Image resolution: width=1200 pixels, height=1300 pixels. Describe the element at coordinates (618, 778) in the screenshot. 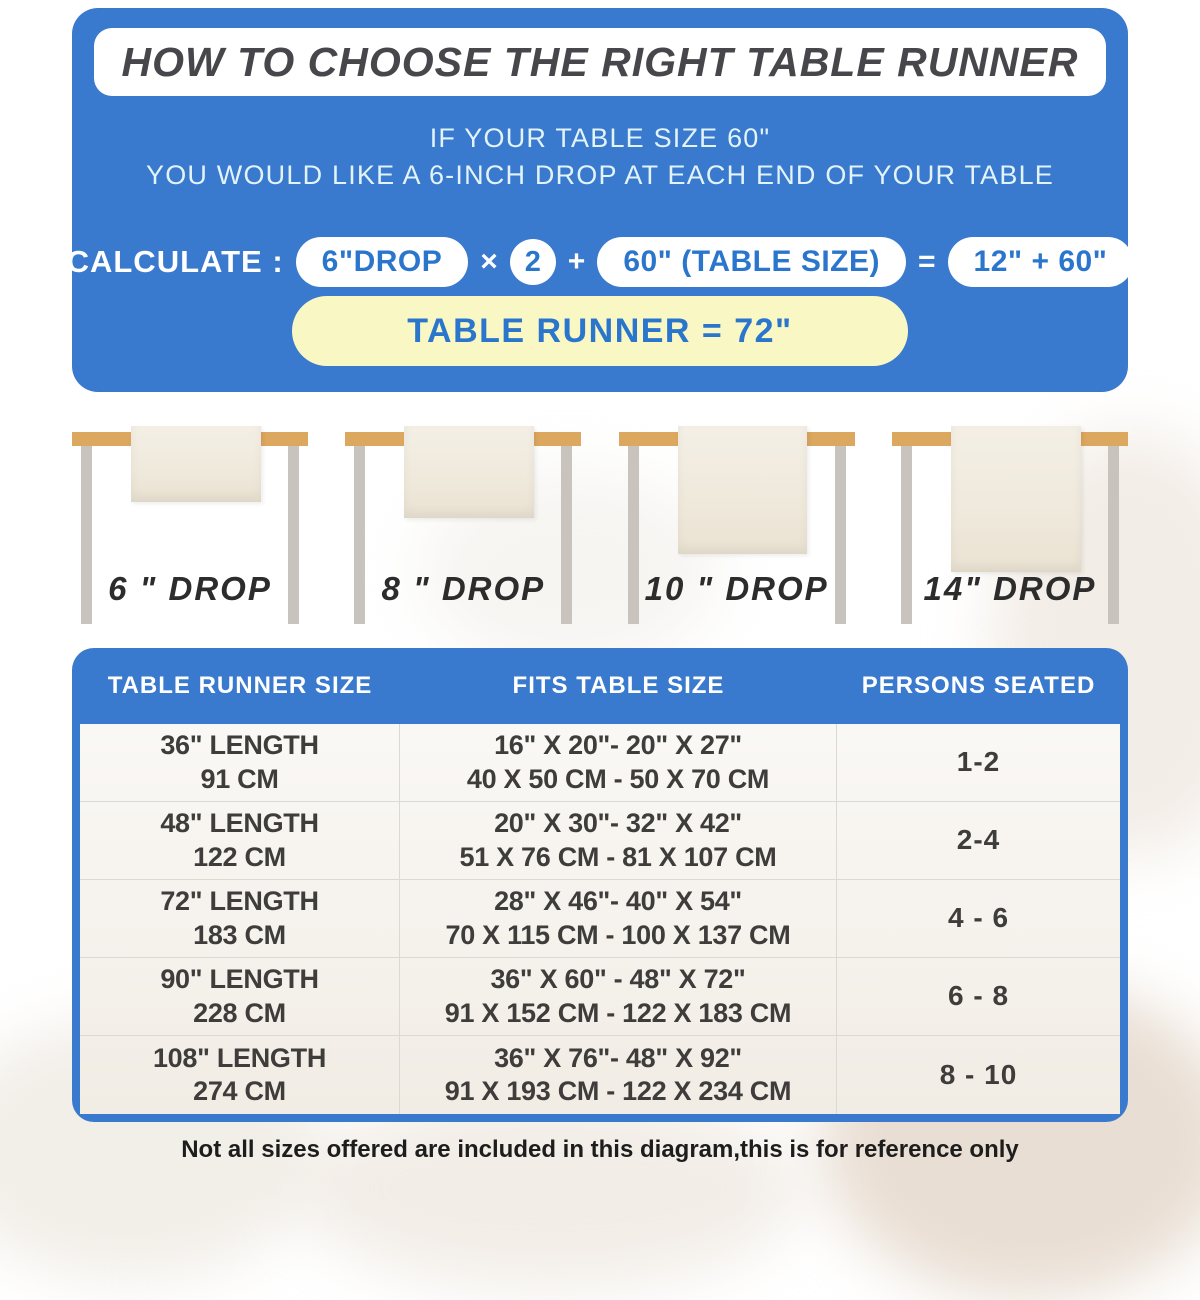

I see `fits-size-cm: 40 X 50 CM - 50 X 70 CM` at that location.